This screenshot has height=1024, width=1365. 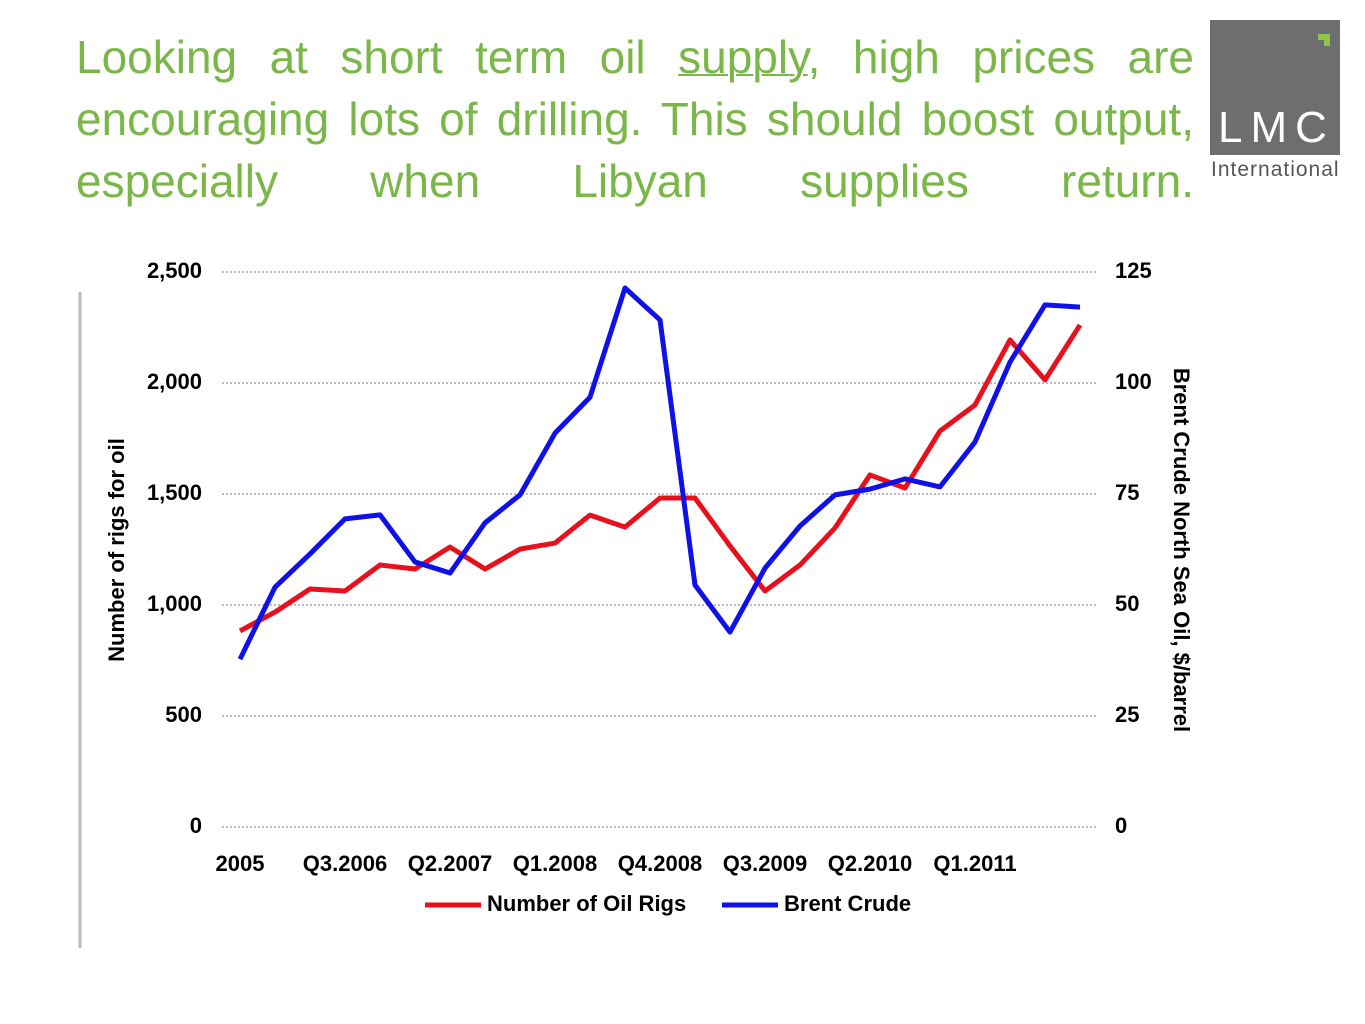 I want to click on y-tick-label: 2,500, so click(x=174, y=270).